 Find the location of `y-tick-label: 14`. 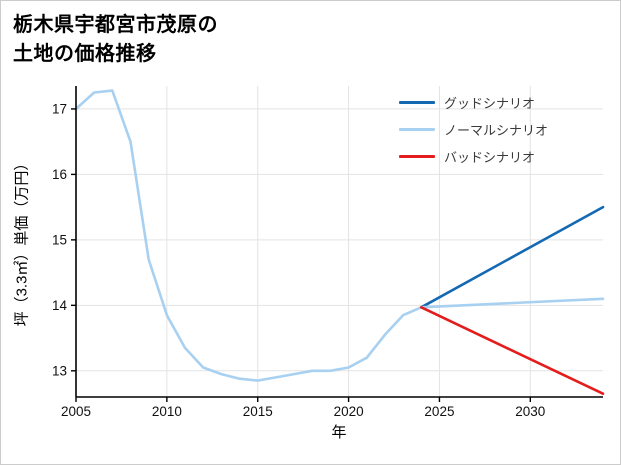

y-tick-label: 14 is located at coordinates (60, 305).